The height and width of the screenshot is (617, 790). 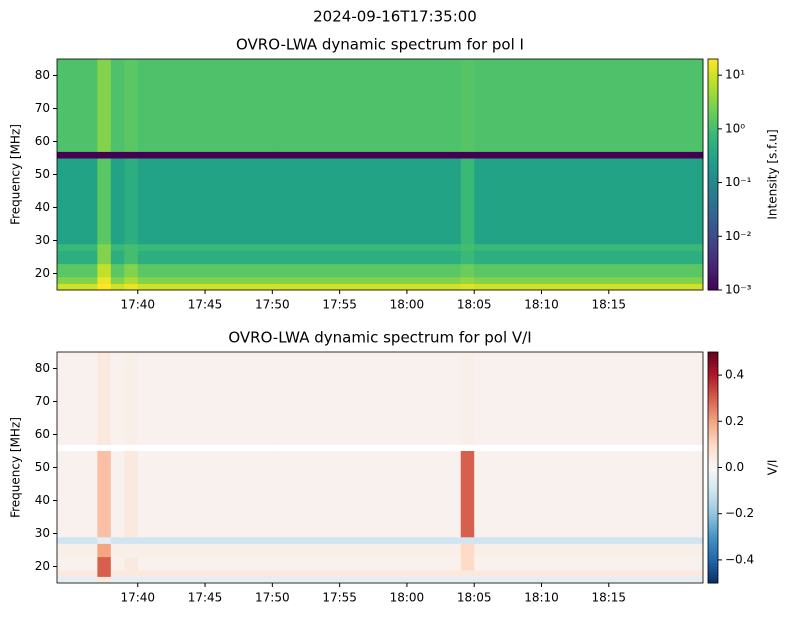 What do you see at coordinates (734, 375) in the screenshot?
I see `colorbar-tick-label: 0.4` at bounding box center [734, 375].